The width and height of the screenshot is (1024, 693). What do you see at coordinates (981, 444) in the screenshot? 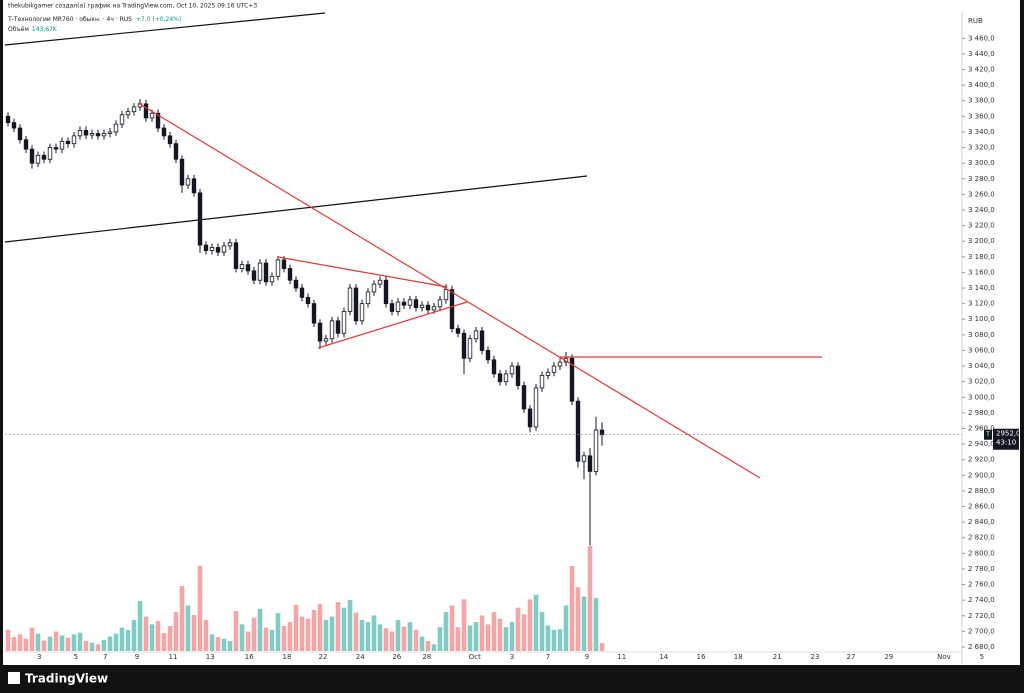
I see `y-tick-label: 2 940,0` at bounding box center [981, 444].